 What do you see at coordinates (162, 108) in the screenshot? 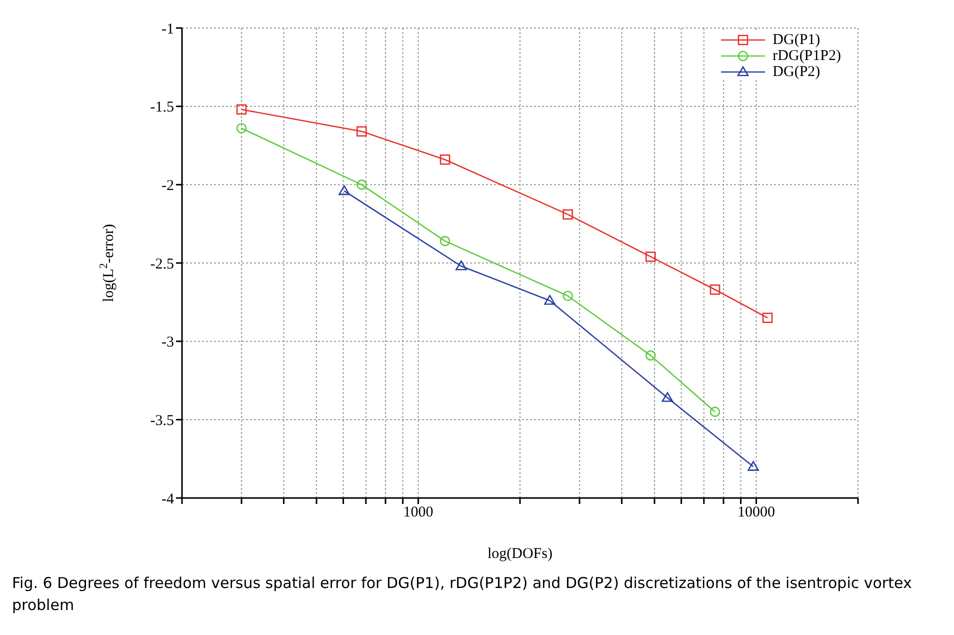
I see `y-tick-label: -1.5` at bounding box center [162, 108].